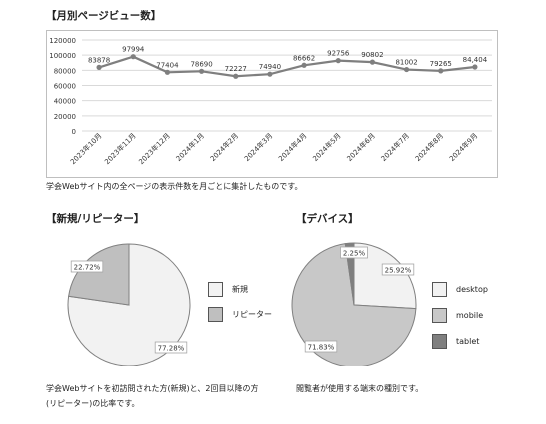  Describe the element at coordinates (133, 50) in the screenshot. I see `data-label: 97994` at that location.